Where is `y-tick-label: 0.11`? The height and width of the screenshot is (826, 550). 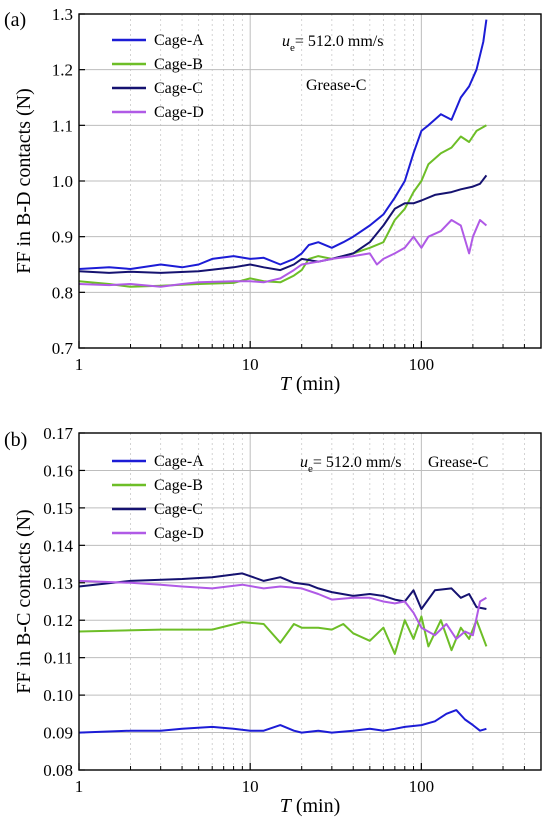
y-tick-label: 0.11 is located at coordinates (58, 658).